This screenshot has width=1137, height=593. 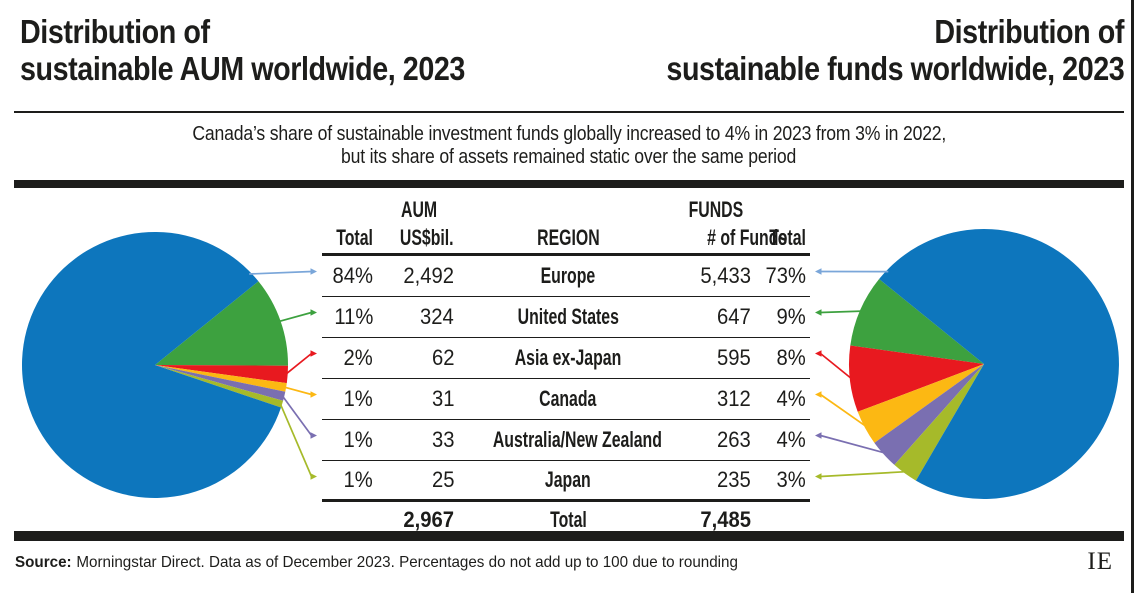 What do you see at coordinates (297, 391) in the screenshot?
I see `leader-line-canada` at bounding box center [297, 391].